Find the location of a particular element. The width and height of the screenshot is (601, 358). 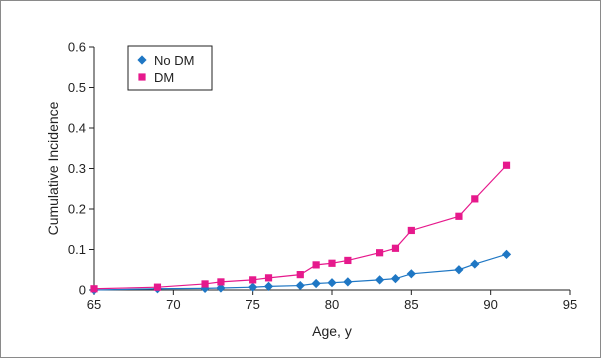

x-tick-label: 85 is located at coordinates (411, 304).